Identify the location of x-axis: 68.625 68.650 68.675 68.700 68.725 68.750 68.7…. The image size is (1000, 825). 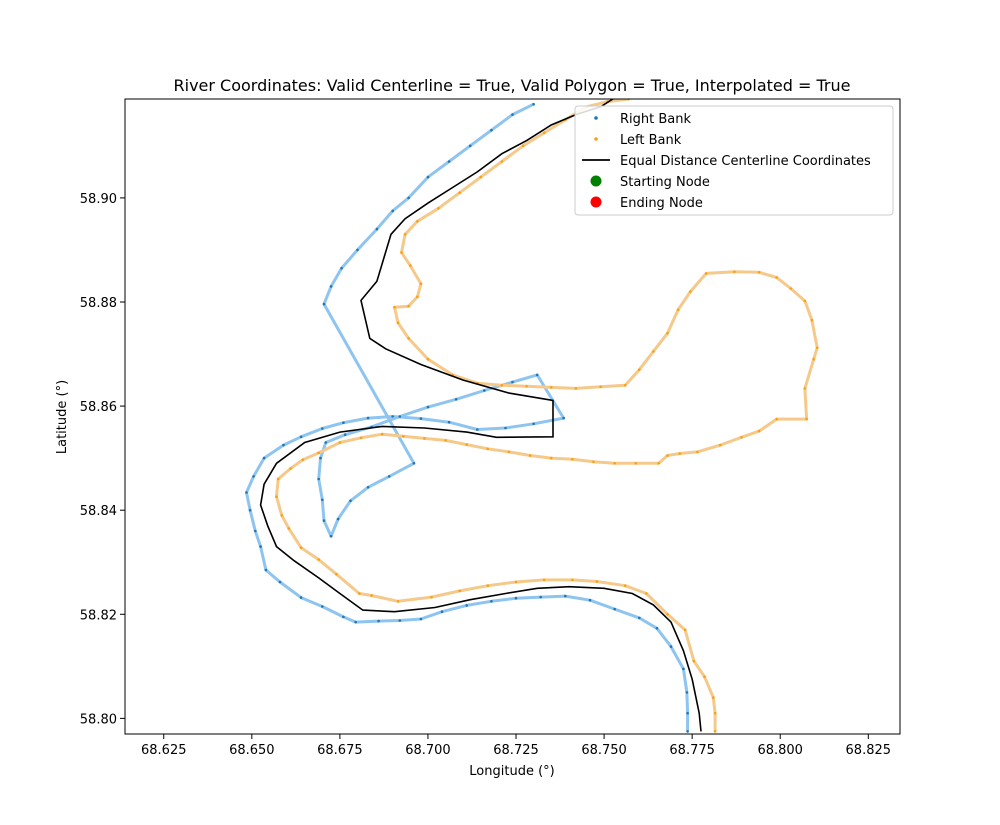
(516, 746).